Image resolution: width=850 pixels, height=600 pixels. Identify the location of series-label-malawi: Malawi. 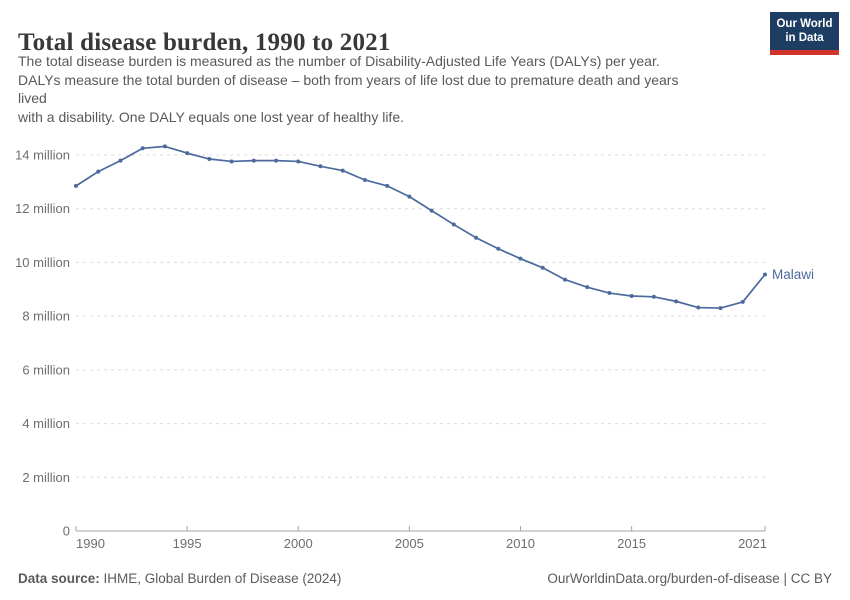
(793, 274).